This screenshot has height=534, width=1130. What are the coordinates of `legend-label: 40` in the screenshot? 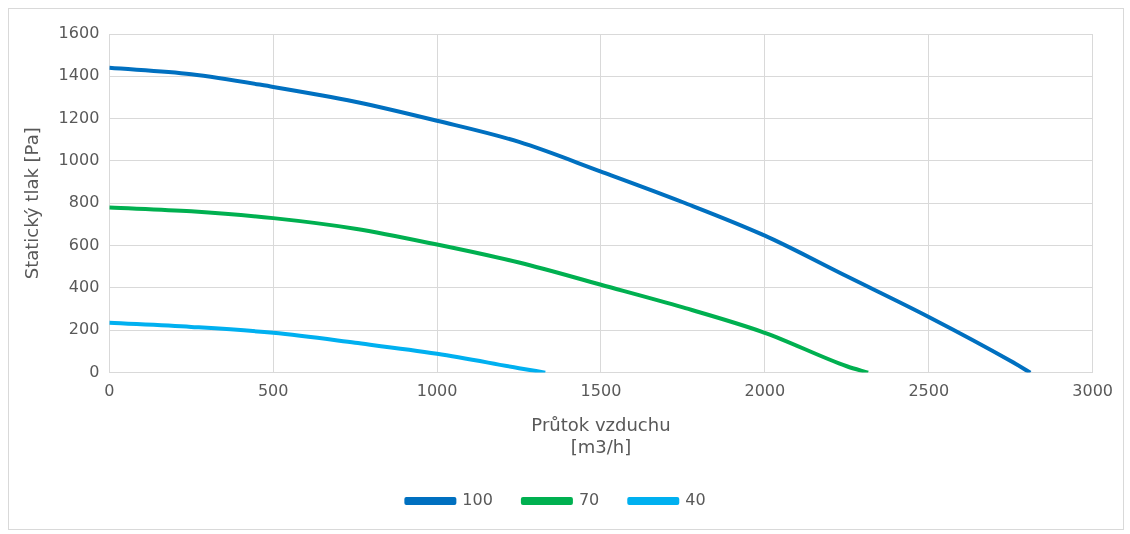 It's located at (695, 500).